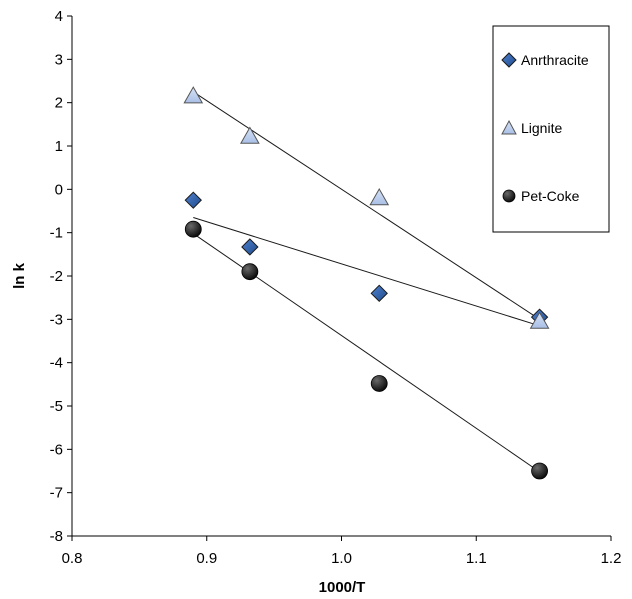  What do you see at coordinates (72, 558) in the screenshot?
I see `x-tick-label: 0.8` at bounding box center [72, 558].